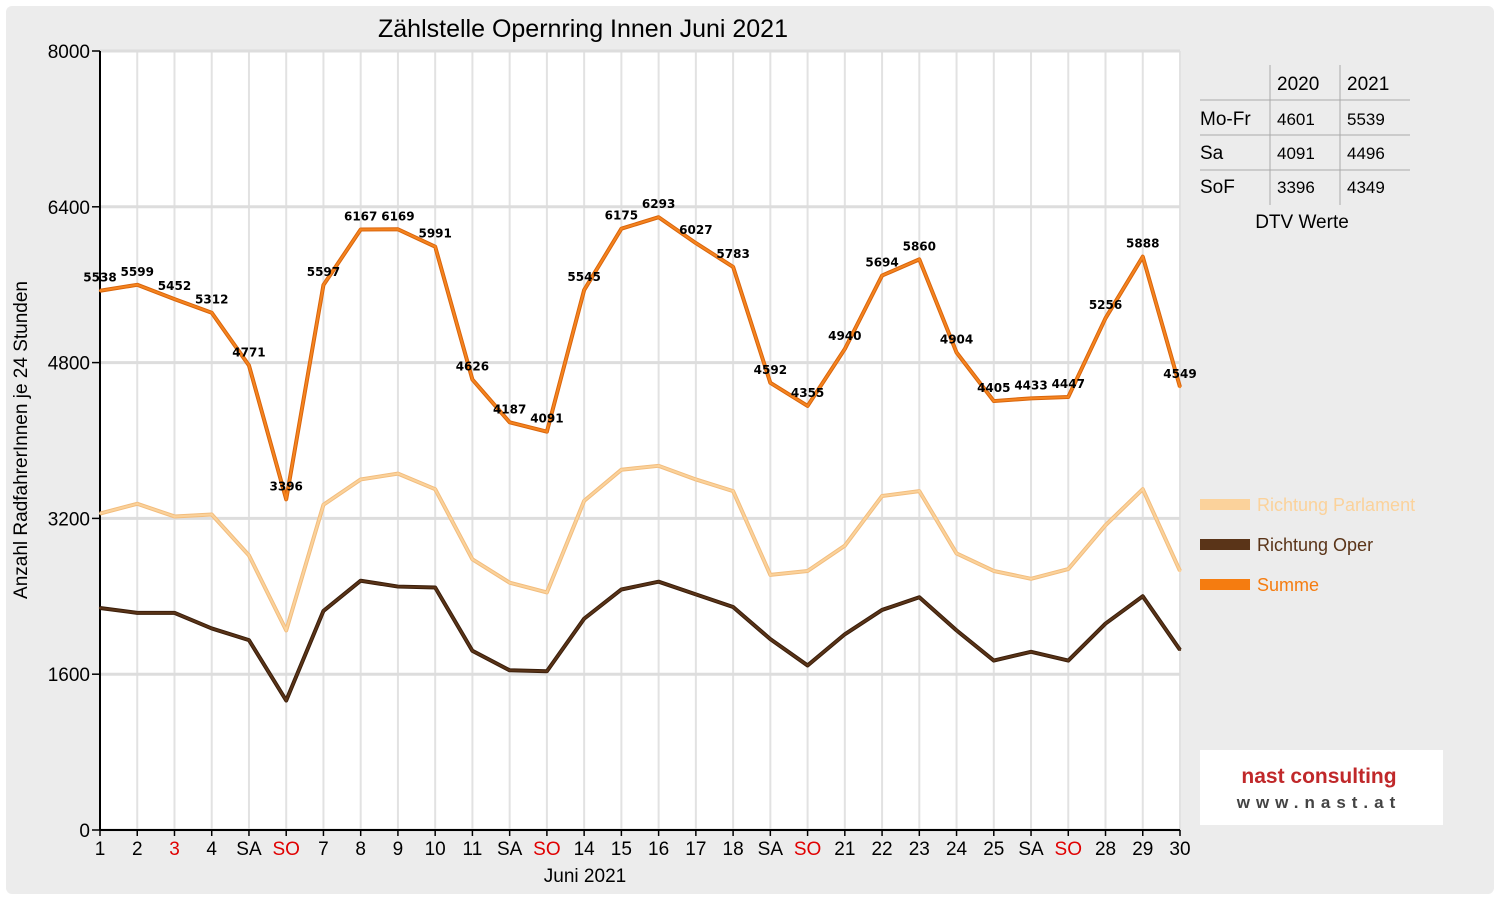  What do you see at coordinates (1302, 222) in the screenshot?
I see `table-caption: DTV Werte` at bounding box center [1302, 222].